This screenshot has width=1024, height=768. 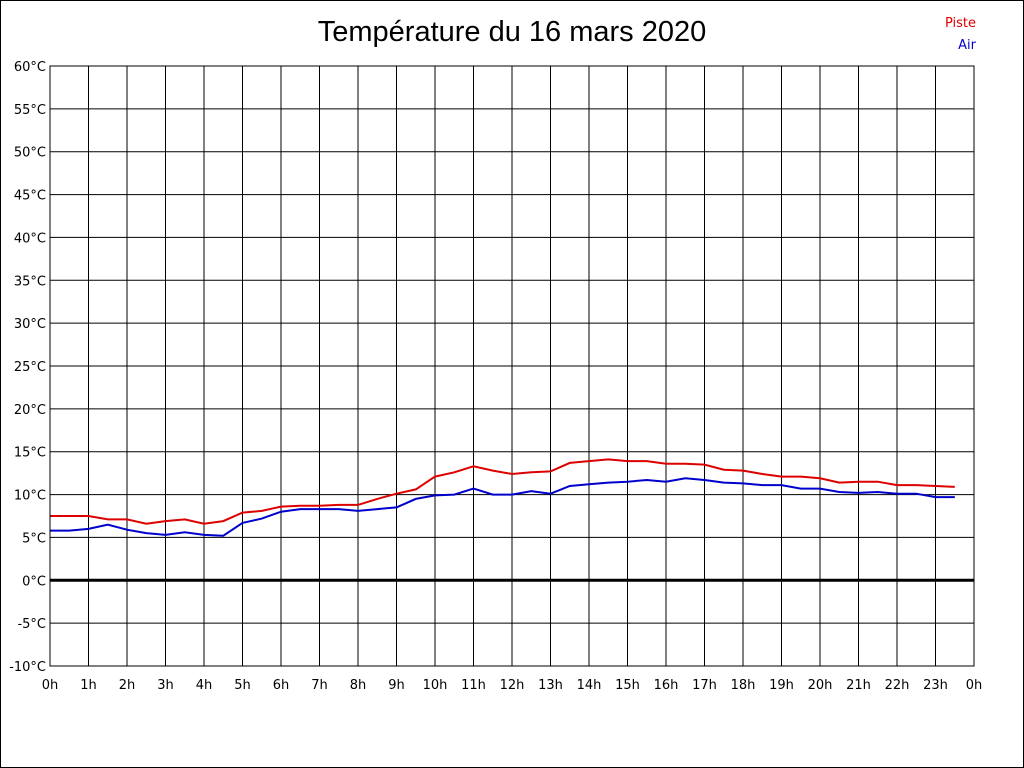 I want to click on y-tick-label: 40°C, so click(x=30, y=238).